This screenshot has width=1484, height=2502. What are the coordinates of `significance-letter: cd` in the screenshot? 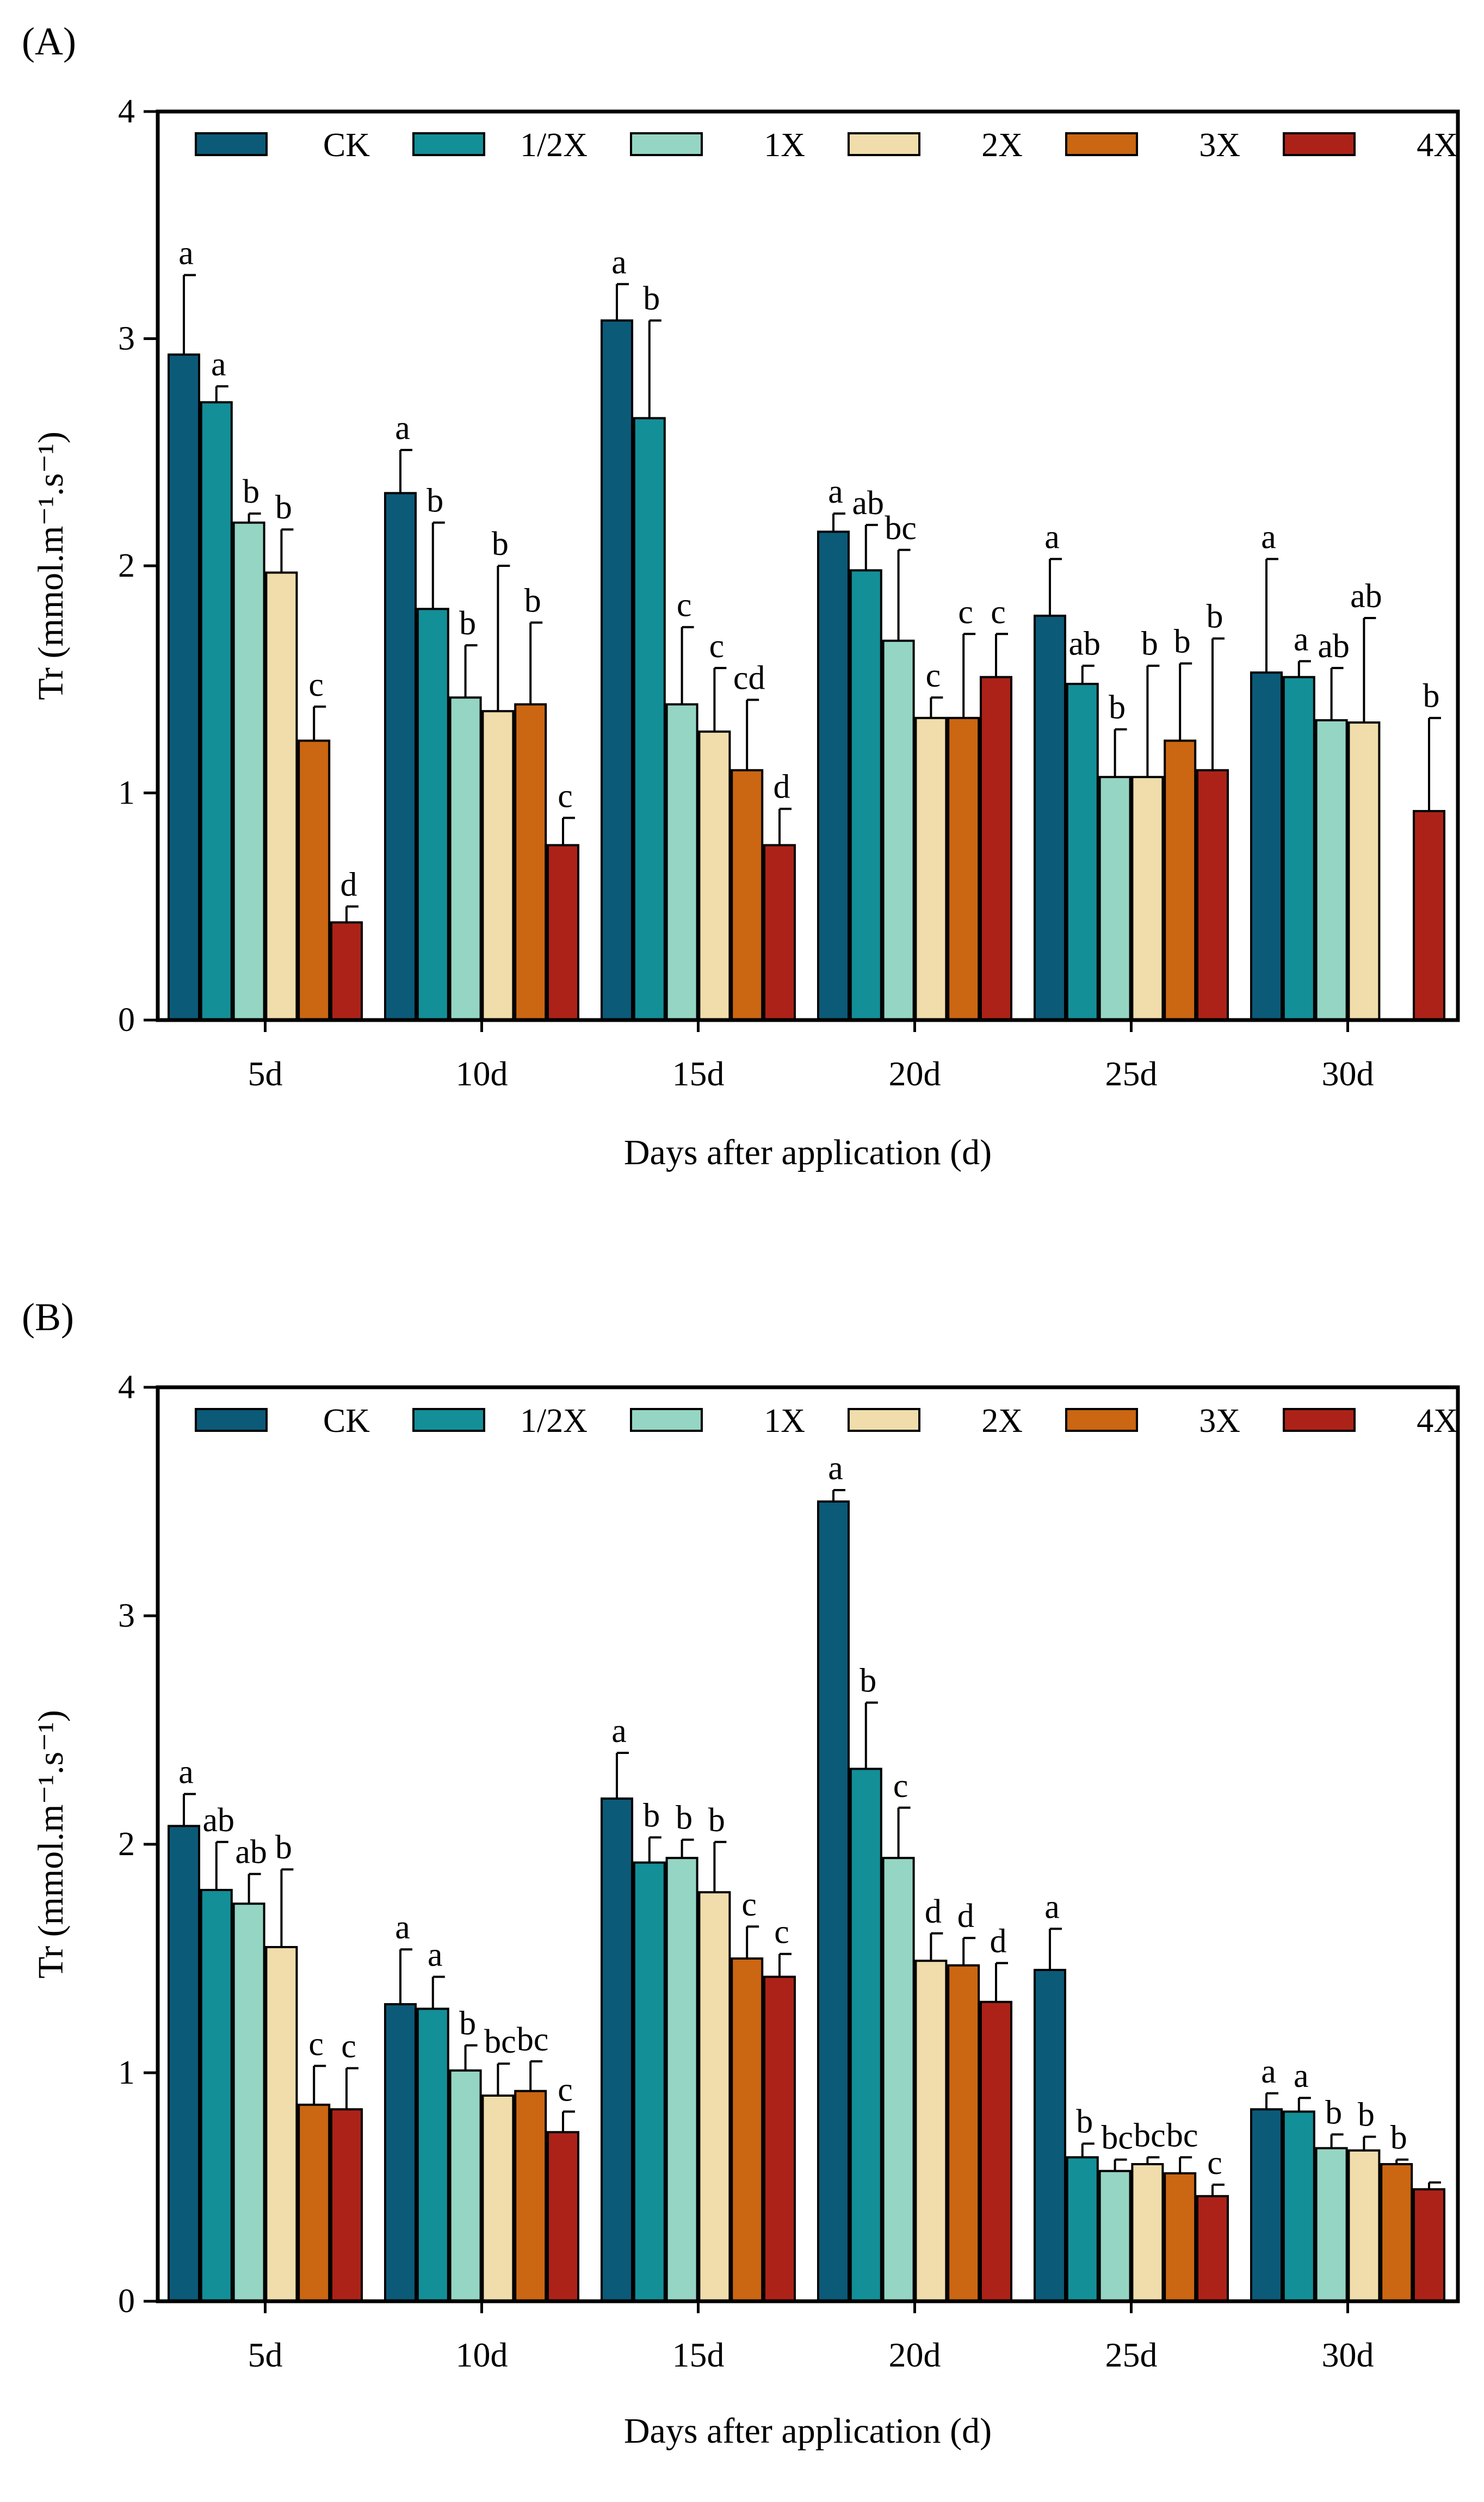 It's located at (749, 677).